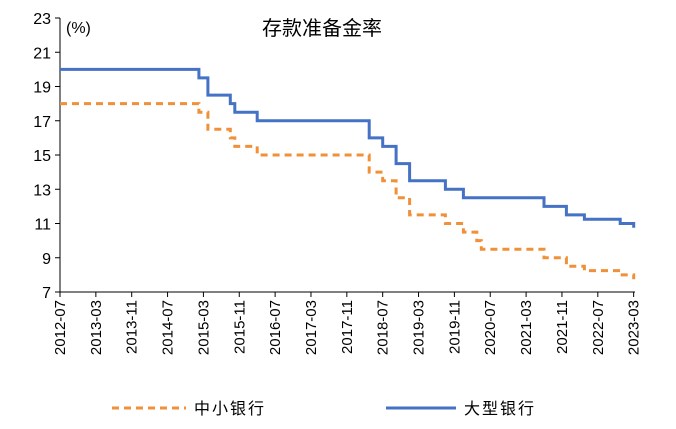 The width and height of the screenshot is (676, 429). What do you see at coordinates (168, 327) in the screenshot?
I see `x-tick-label: 2014-07` at bounding box center [168, 327].